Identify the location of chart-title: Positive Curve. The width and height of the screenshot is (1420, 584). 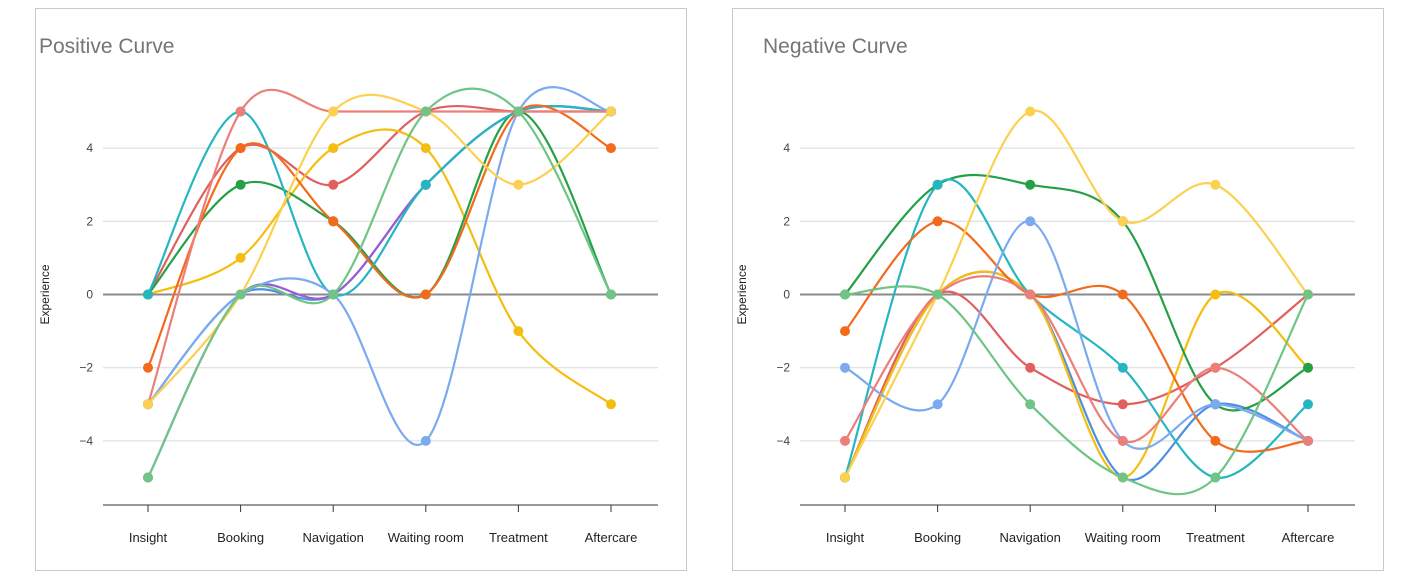
(107, 46).